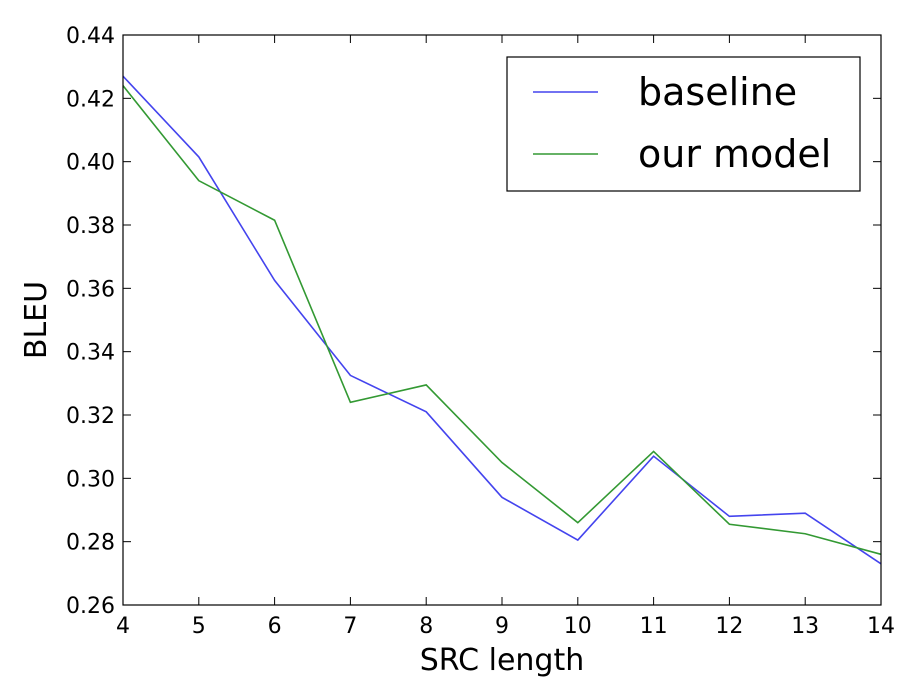 The height and width of the screenshot is (691, 912). What do you see at coordinates (123, 626) in the screenshot?
I see `x-tick-label: 4` at bounding box center [123, 626].